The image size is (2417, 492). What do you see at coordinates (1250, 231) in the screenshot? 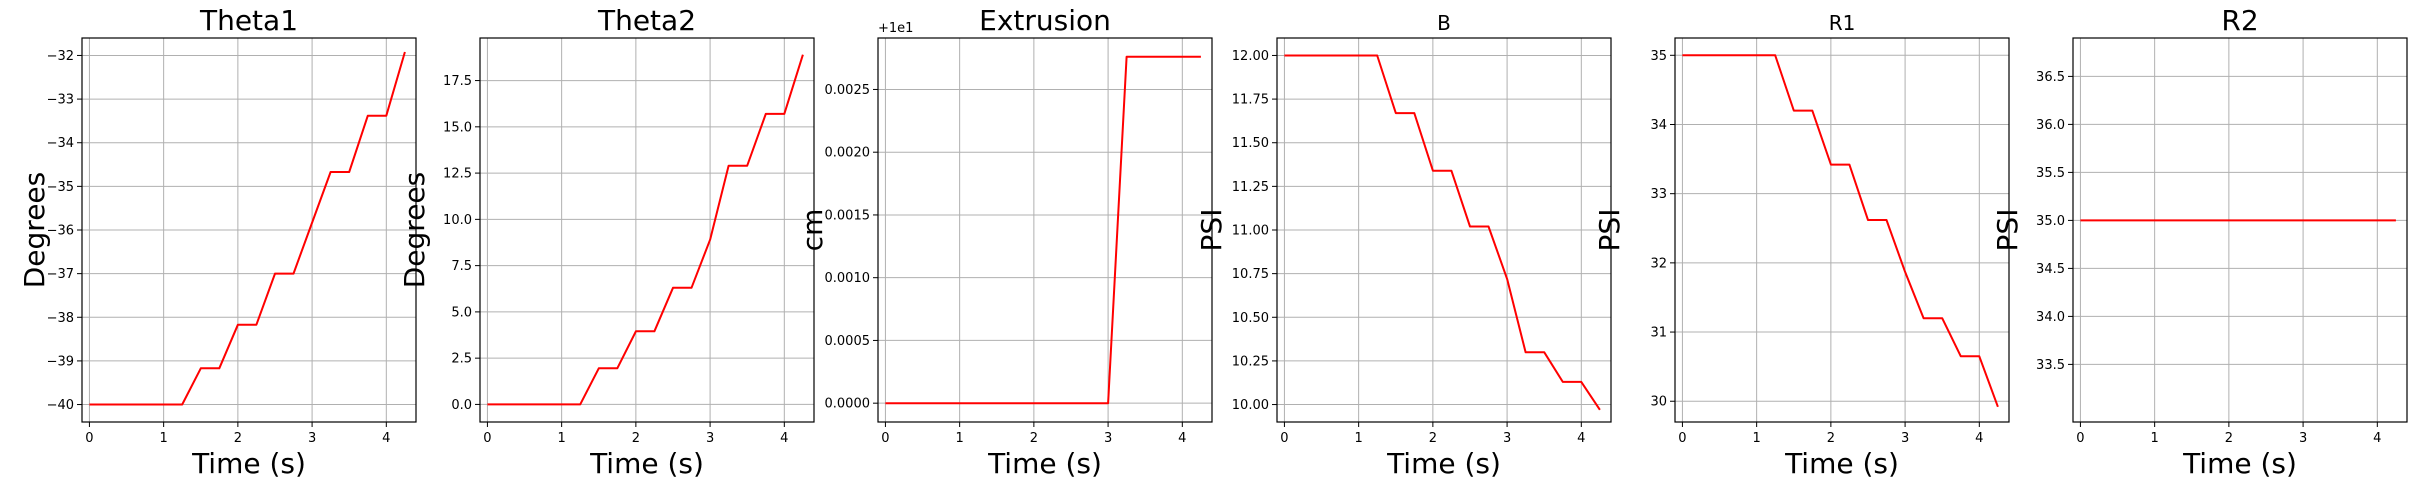
I see `y-tick-label: 11.00` at bounding box center [1250, 231].